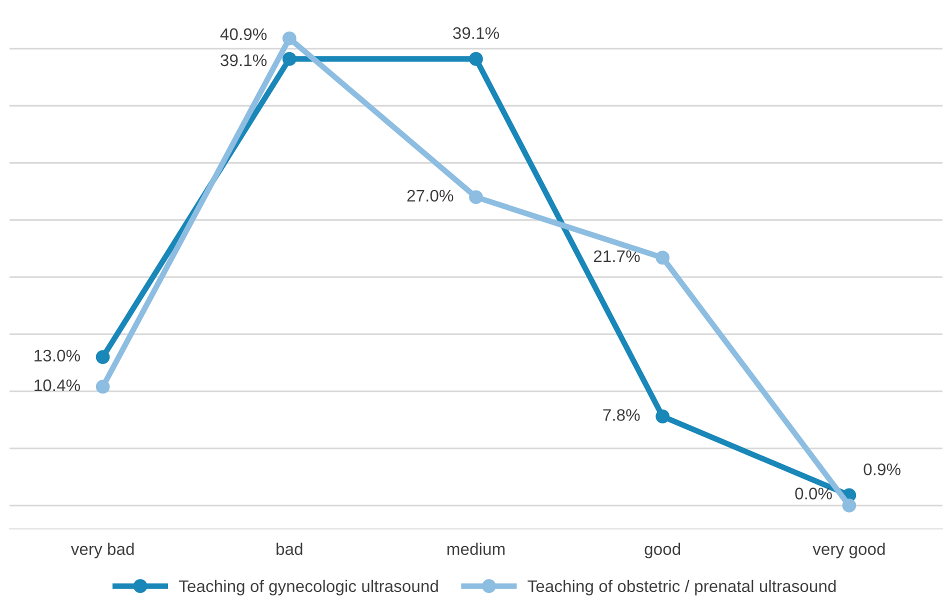  Describe the element at coordinates (430, 196) in the screenshot. I see `data-label: 27.0%` at that location.